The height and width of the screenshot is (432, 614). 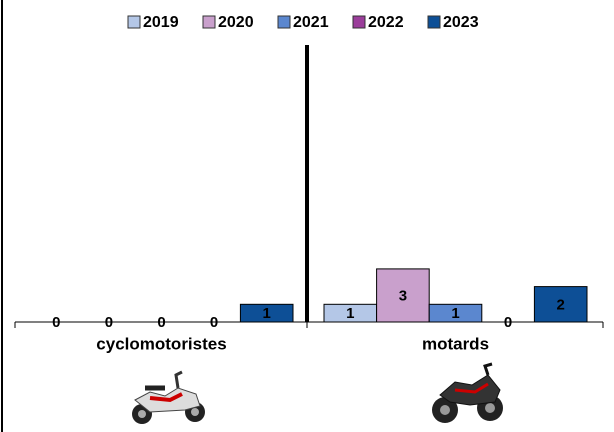 I want to click on data-label: 3, so click(x=403, y=295).